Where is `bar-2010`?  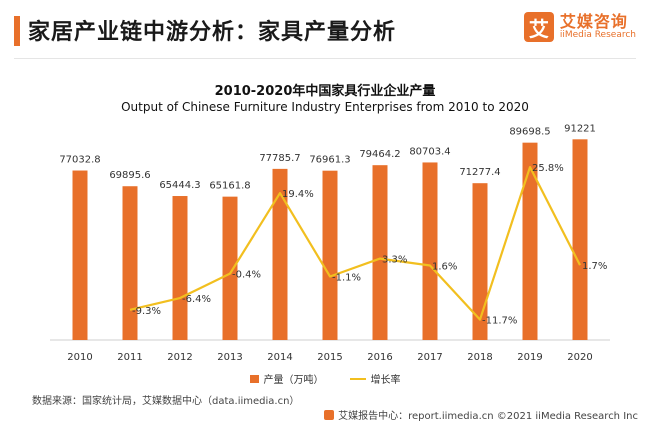 bar-2010 is located at coordinates (80, 255).